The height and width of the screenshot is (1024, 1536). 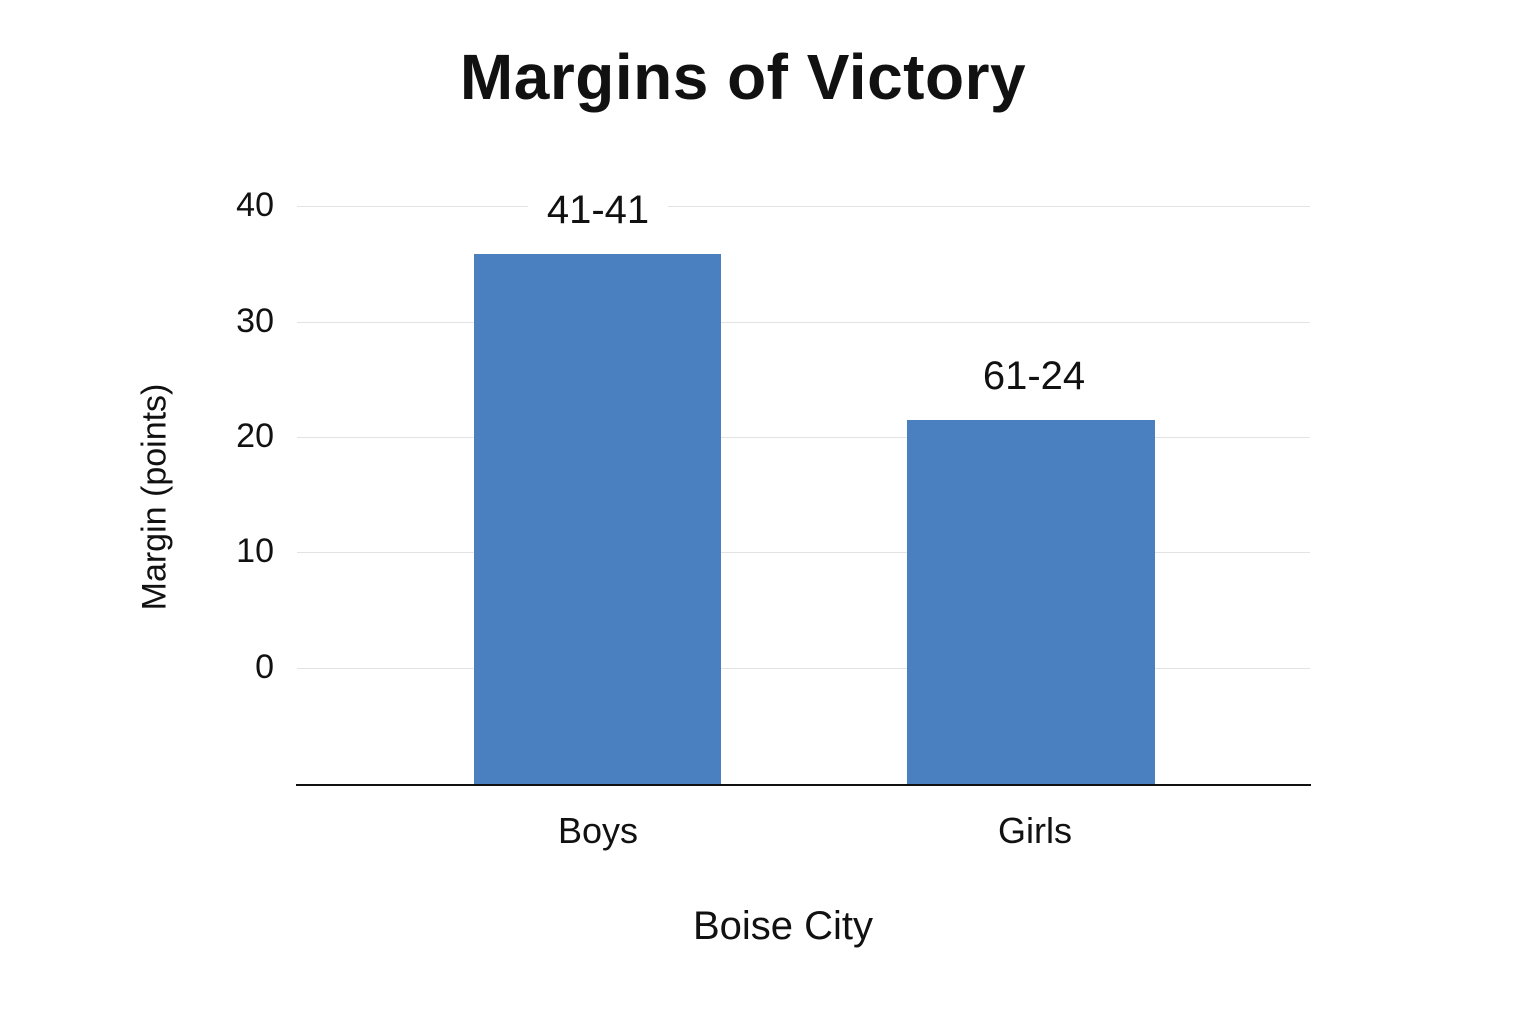 What do you see at coordinates (1031, 602) in the screenshot?
I see `bar-girls` at bounding box center [1031, 602].